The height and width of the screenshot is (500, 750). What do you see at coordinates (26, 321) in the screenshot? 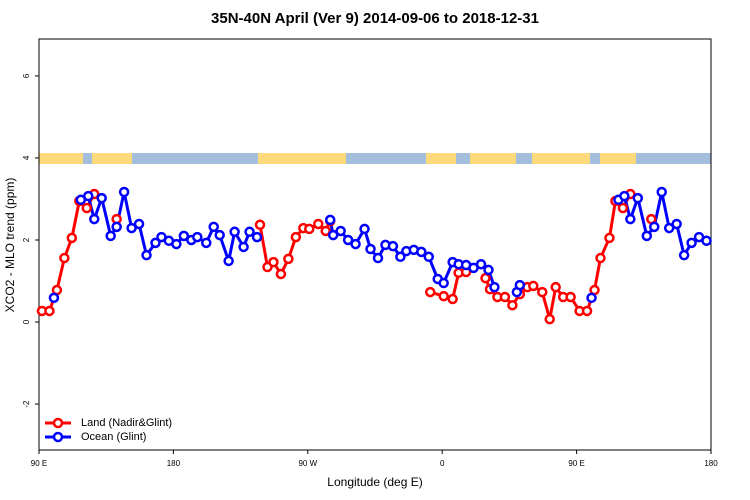
I see `y-tick-label: 0` at bounding box center [26, 321].